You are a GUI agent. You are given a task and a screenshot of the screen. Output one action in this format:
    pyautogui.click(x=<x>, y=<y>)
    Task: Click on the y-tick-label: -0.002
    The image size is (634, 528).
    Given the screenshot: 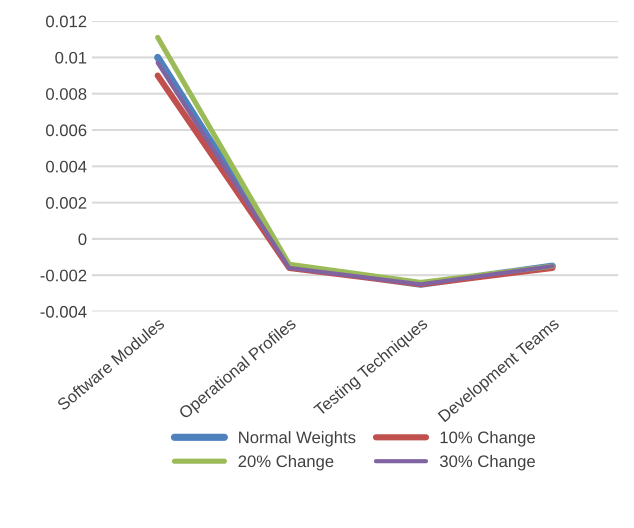 What is the action you would take?
    pyautogui.click(x=63, y=276)
    